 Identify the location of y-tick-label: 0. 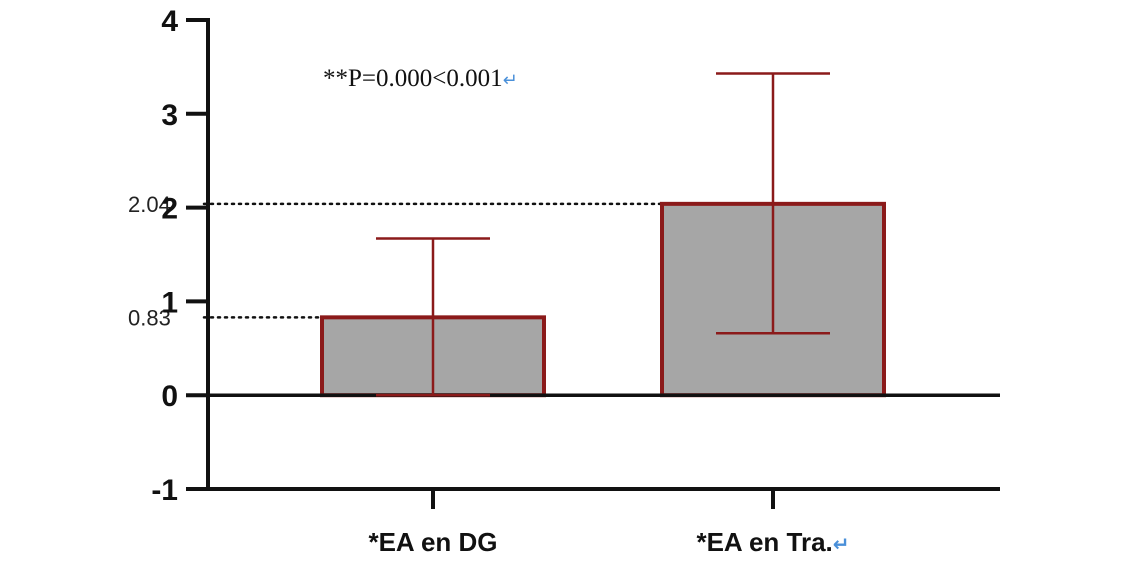
(169, 396).